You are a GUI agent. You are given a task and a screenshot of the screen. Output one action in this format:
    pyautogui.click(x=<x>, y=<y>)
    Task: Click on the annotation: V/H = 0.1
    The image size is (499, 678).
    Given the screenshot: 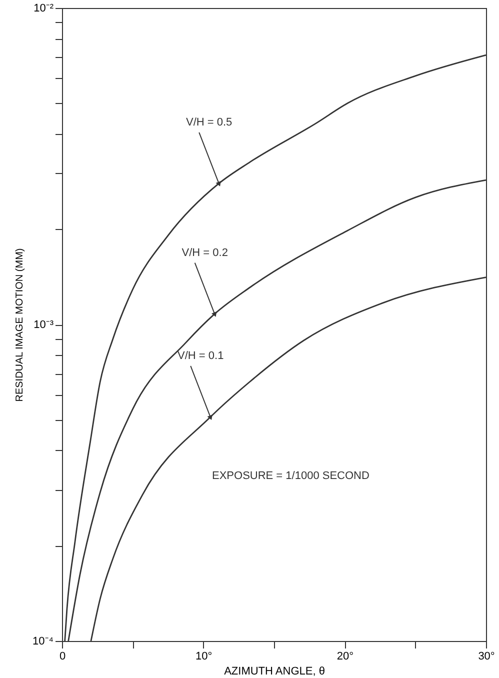 What is the action you would take?
    pyautogui.click(x=201, y=356)
    